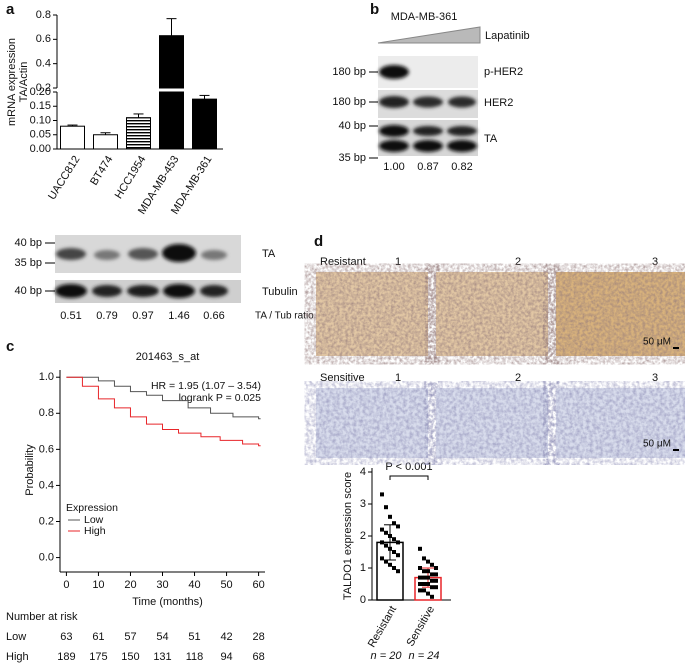 Image resolution: width=685 pixels, height=665 pixels. I want to click on x-axis-label: Time (months), so click(167, 602).